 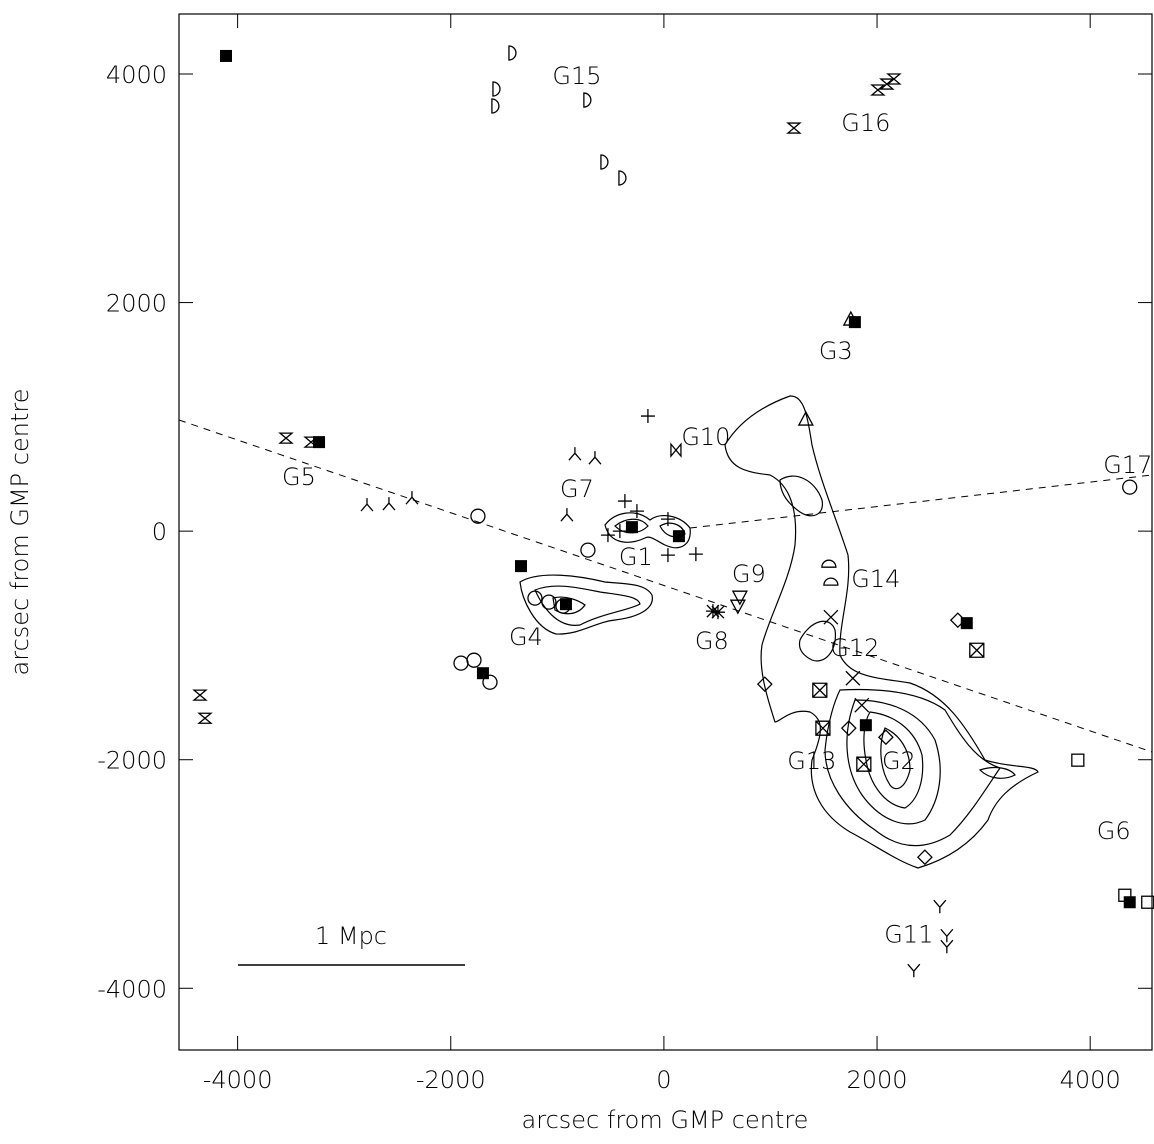 I want to click on group-label: G8, so click(x=712, y=641).